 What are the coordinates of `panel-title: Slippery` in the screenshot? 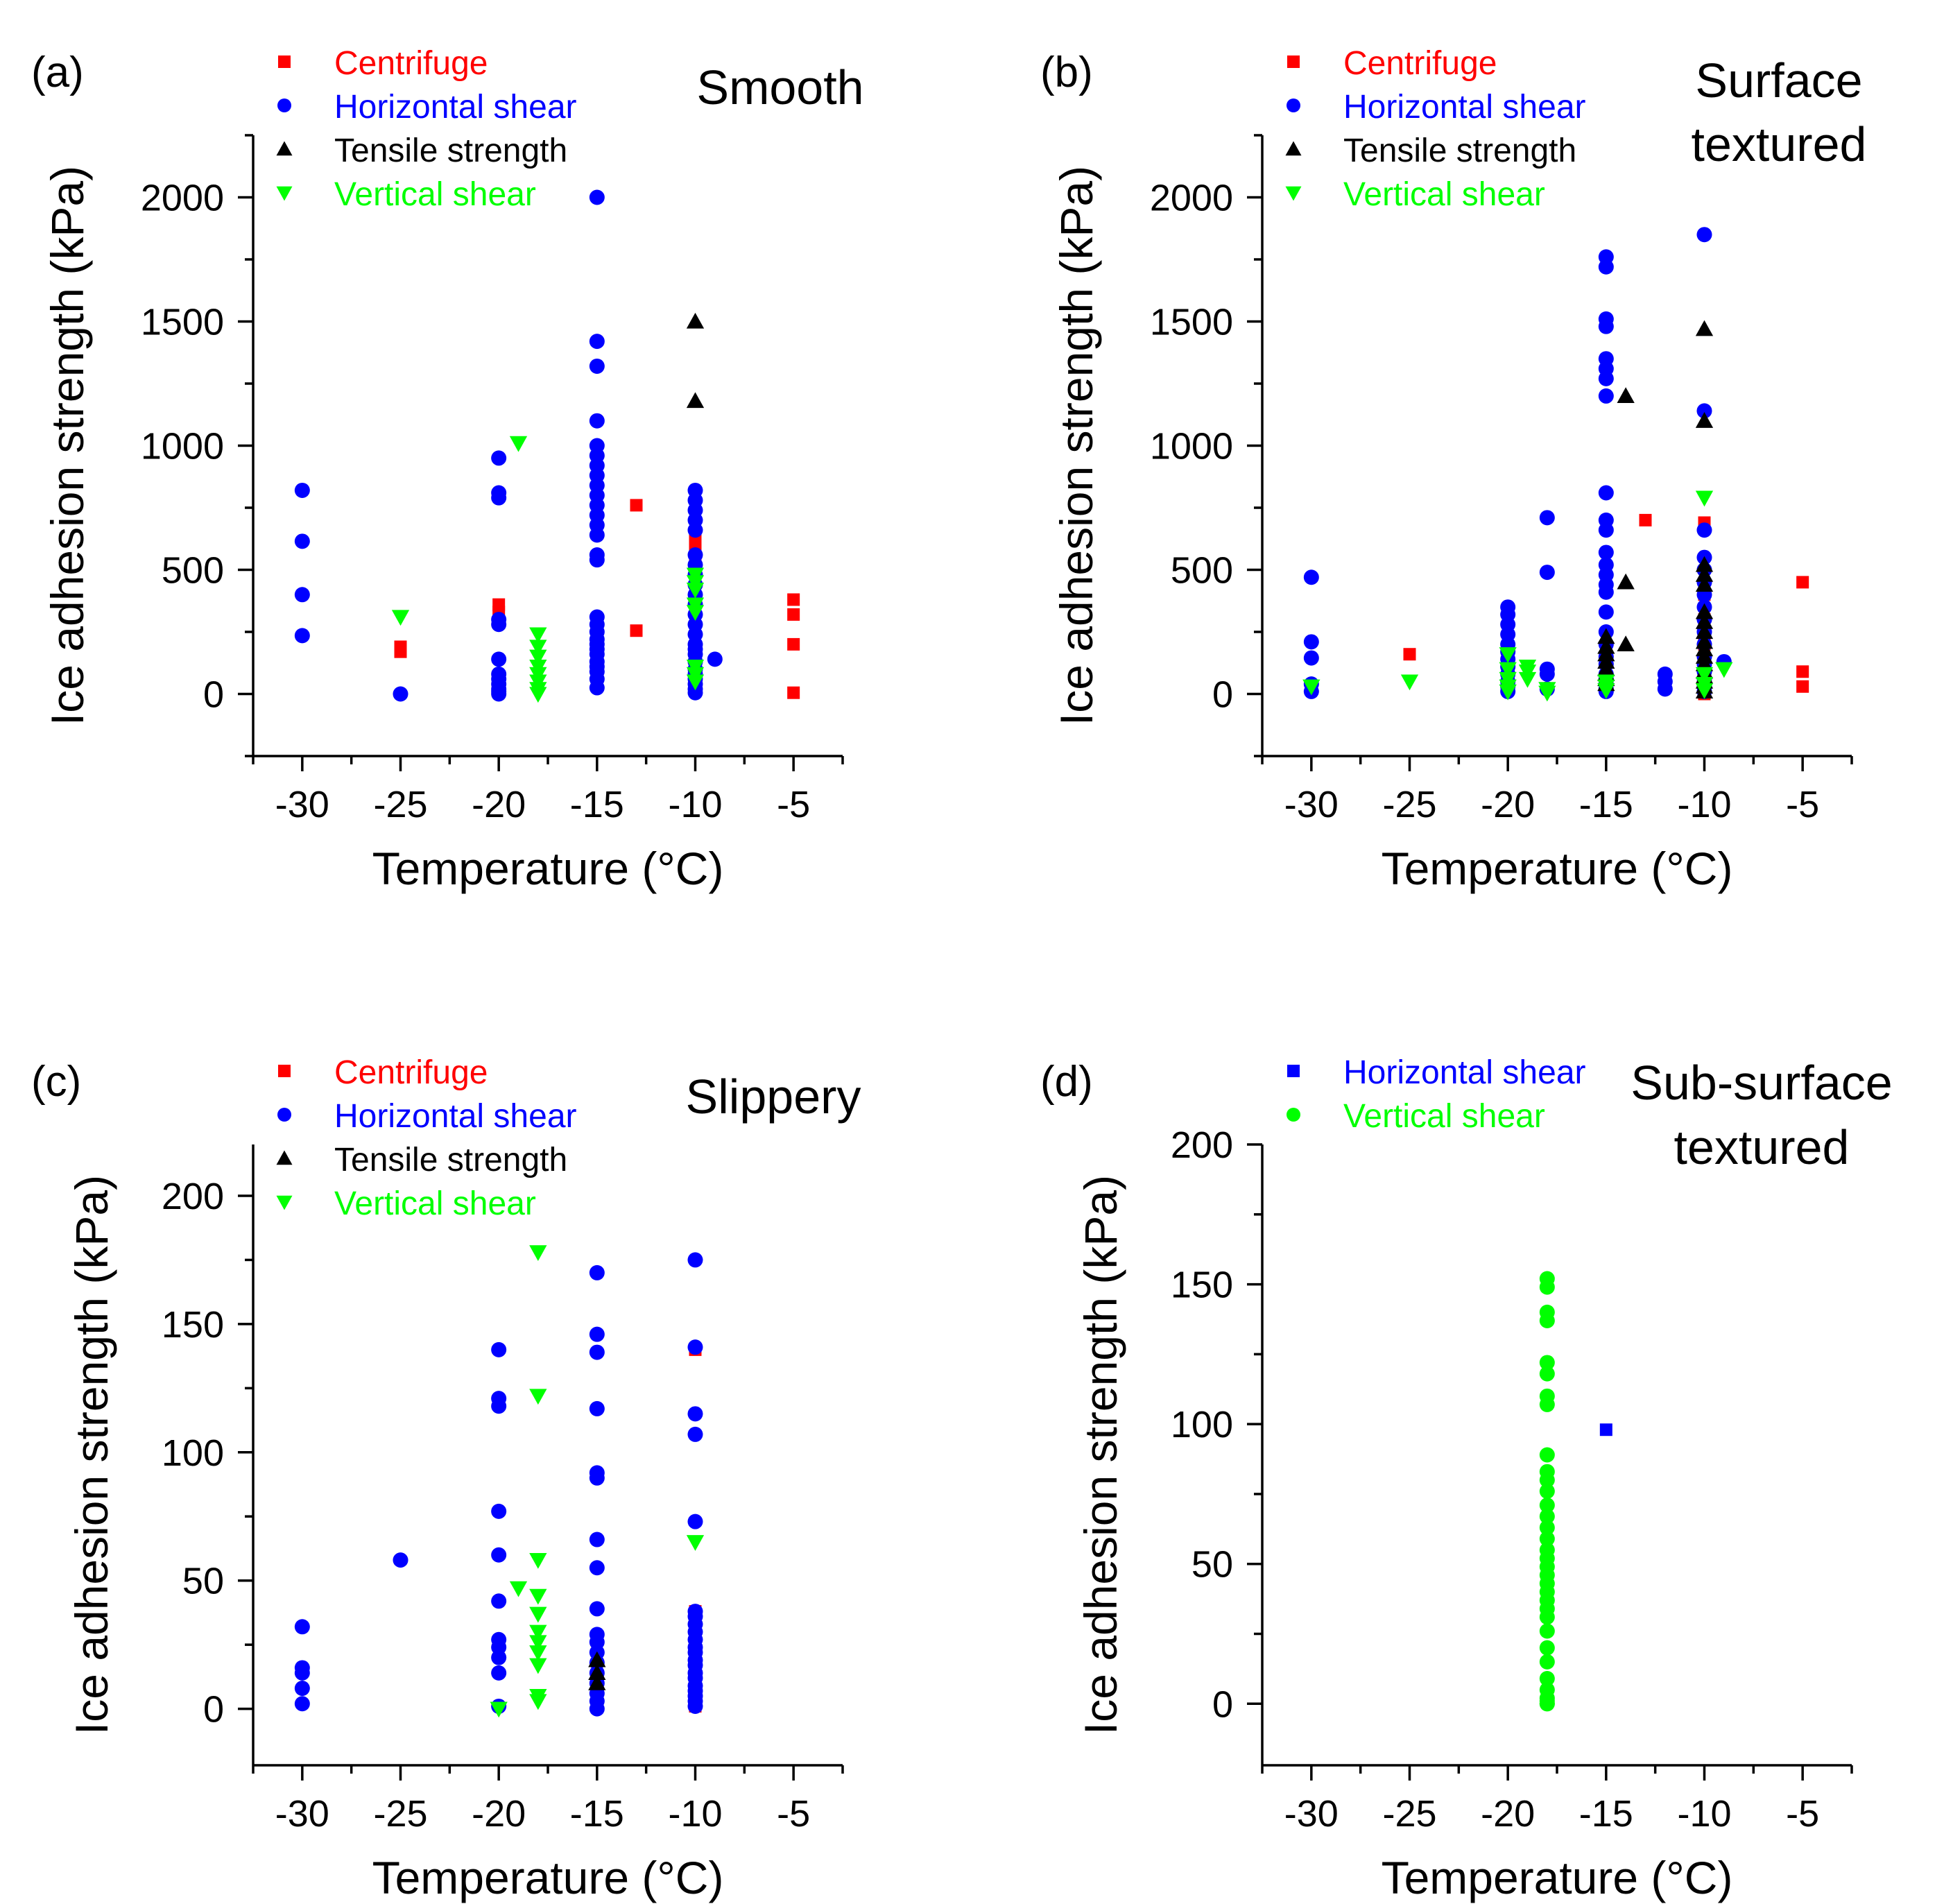 It's located at (773, 1097).